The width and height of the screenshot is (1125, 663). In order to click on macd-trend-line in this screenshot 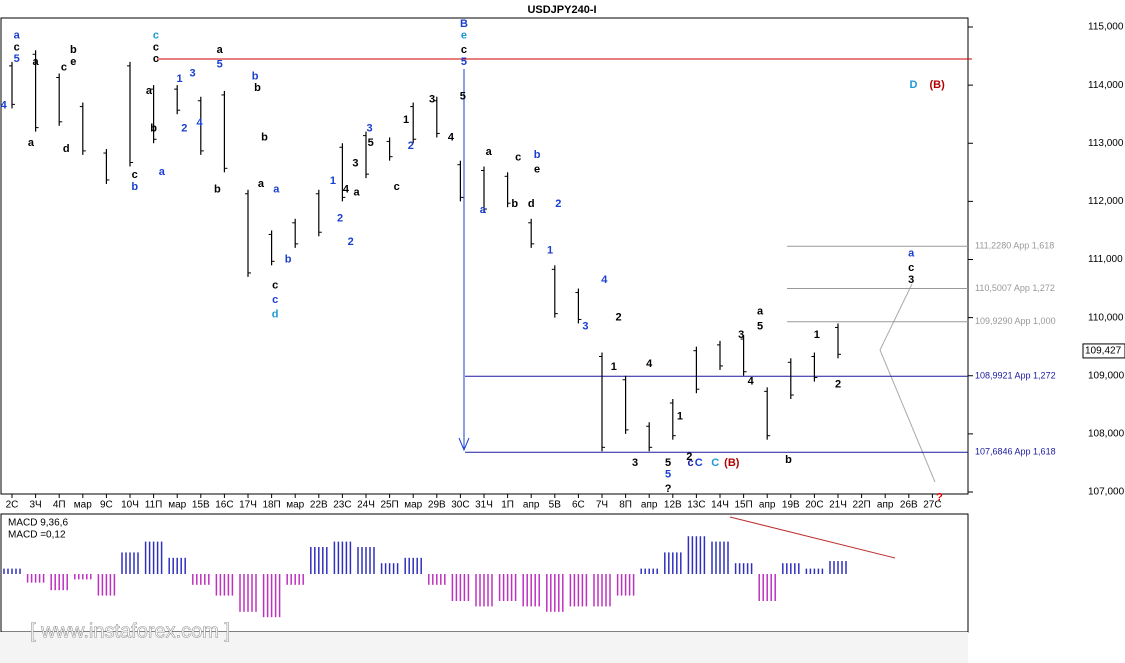, I will do `click(812, 537)`.